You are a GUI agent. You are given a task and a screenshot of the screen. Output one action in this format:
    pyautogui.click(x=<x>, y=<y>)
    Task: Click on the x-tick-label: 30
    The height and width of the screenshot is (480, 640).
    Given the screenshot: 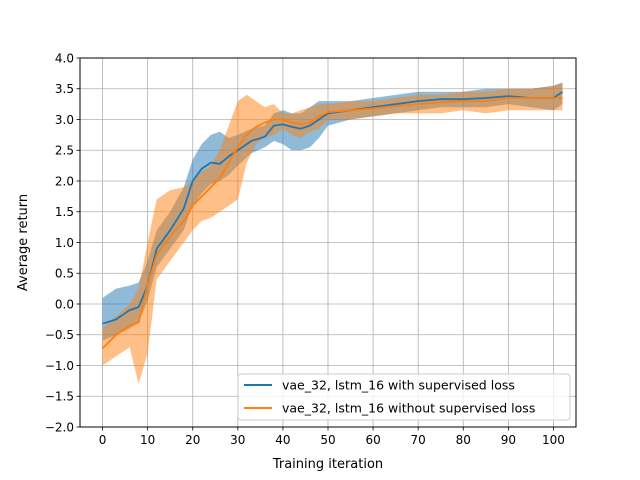 What is the action you would take?
    pyautogui.click(x=237, y=440)
    